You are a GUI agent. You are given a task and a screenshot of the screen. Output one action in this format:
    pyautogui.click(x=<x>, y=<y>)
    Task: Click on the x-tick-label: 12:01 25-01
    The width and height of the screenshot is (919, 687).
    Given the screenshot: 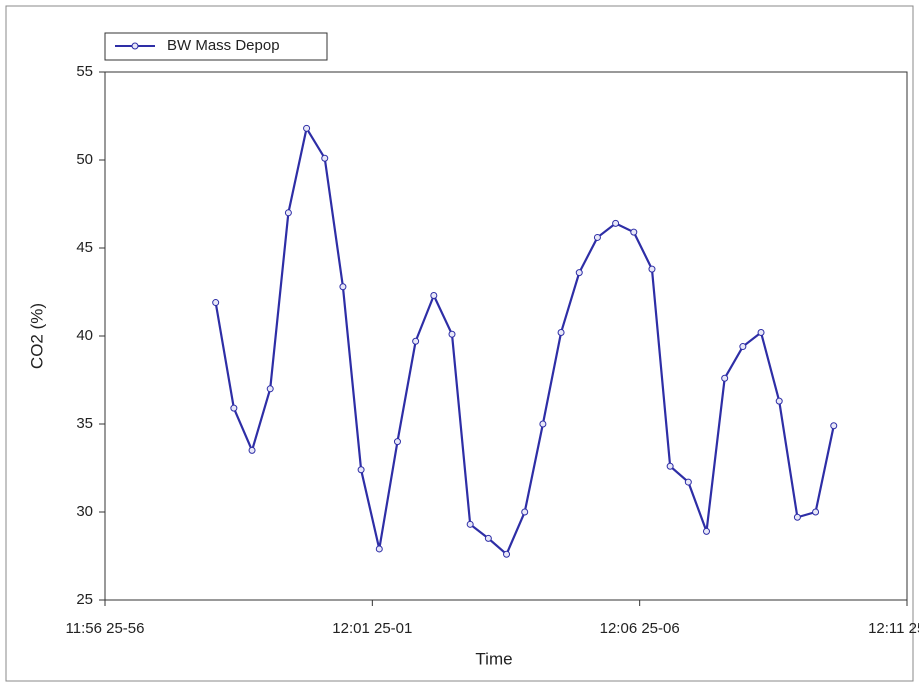 What is the action you would take?
    pyautogui.click(x=372, y=628)
    